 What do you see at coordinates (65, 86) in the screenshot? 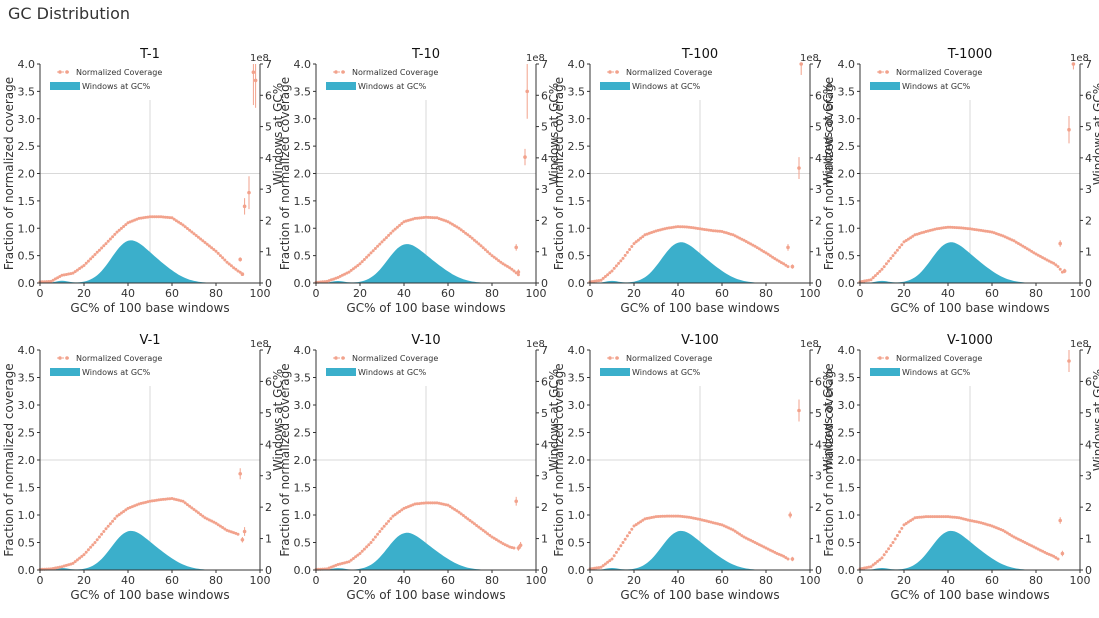
I see `legend-windows-swatch` at bounding box center [65, 86].